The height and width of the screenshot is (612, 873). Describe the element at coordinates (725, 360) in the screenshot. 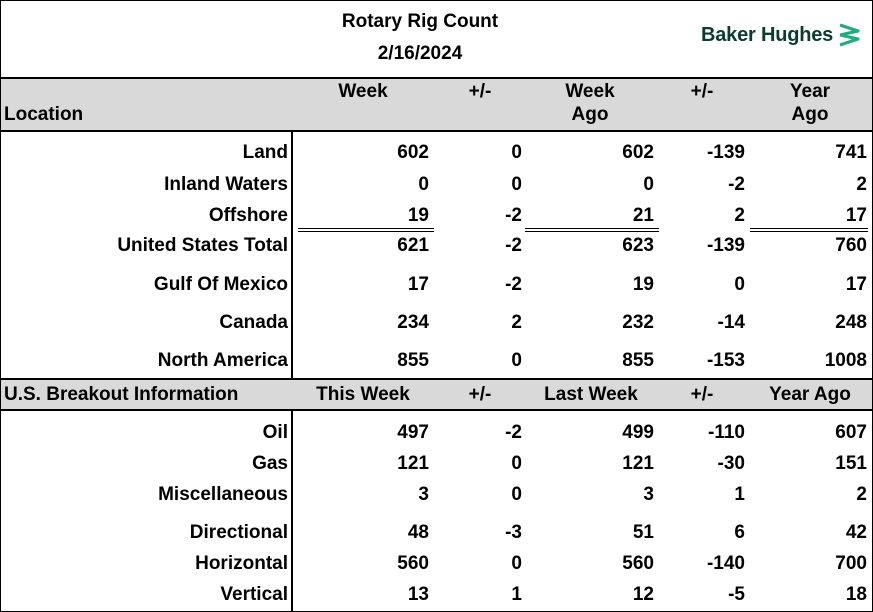

I see `cell-plusminus2: -153` at that location.